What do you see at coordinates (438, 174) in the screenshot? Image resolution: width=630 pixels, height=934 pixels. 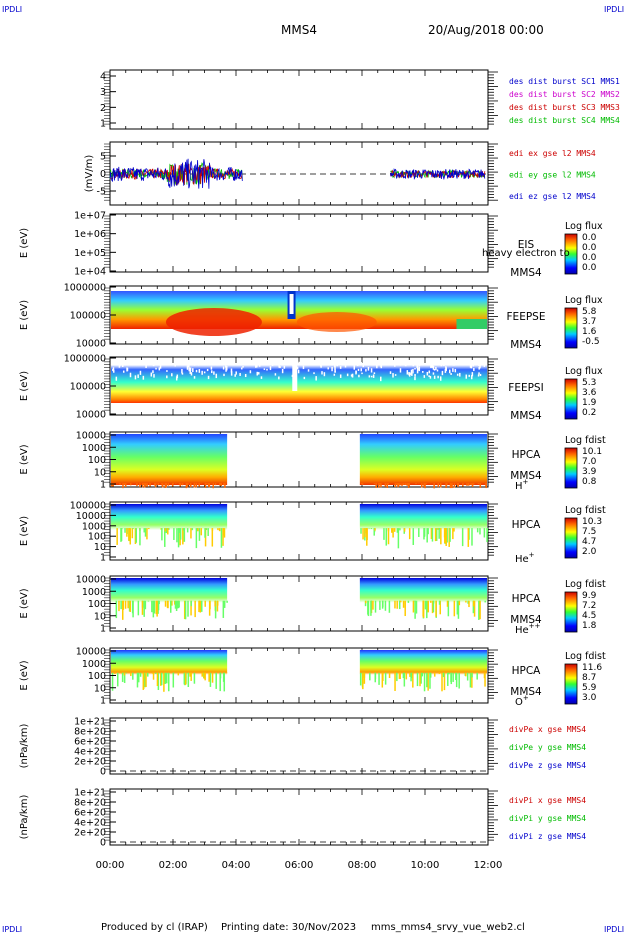 I see `efield-trace` at bounding box center [438, 174].